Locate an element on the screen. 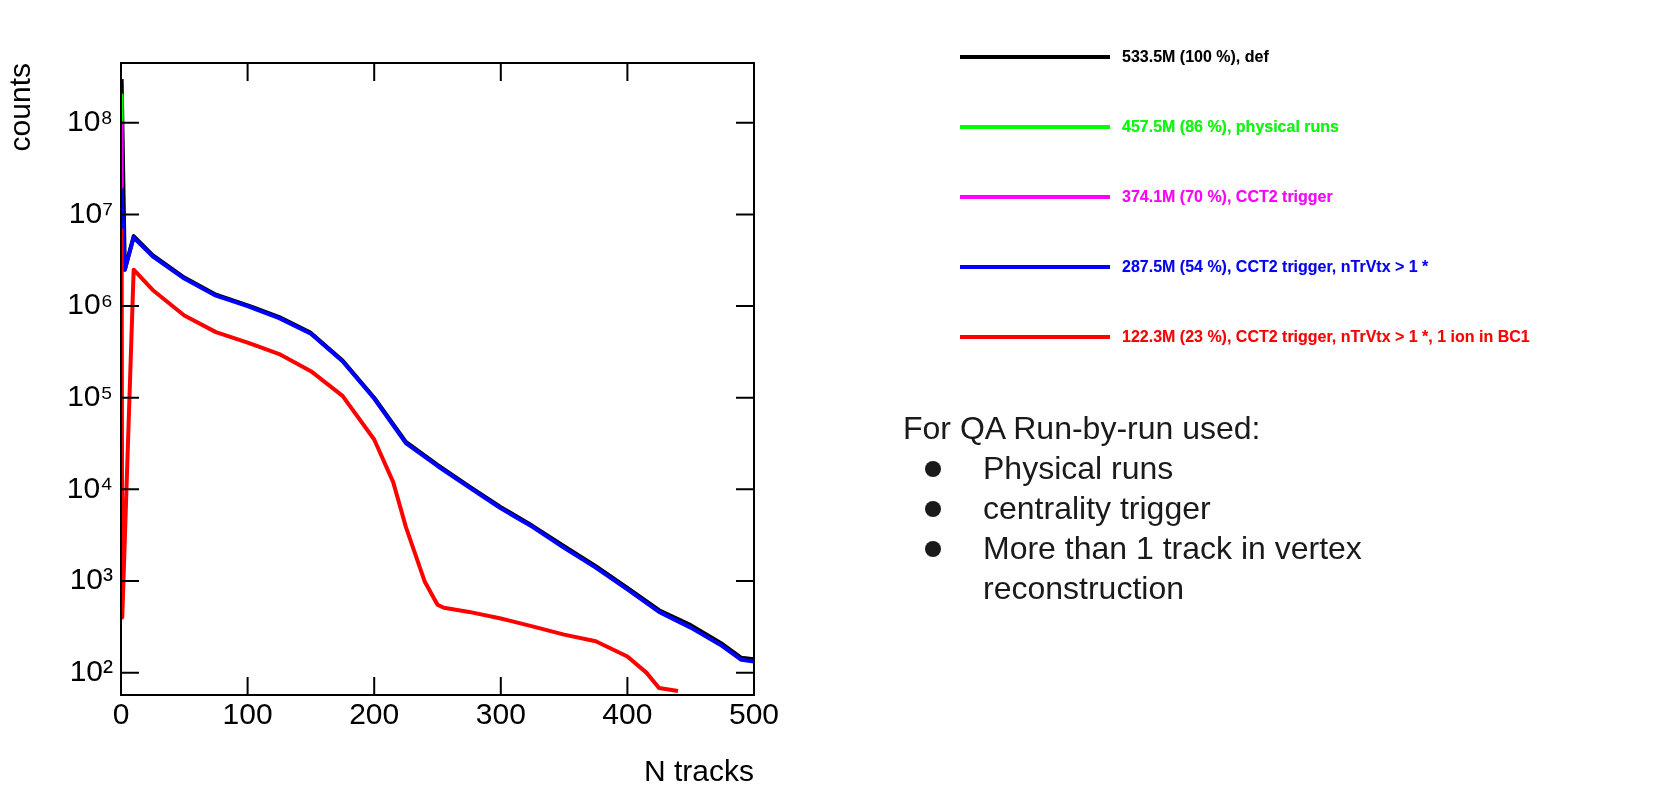  x-tick-label: 300 is located at coordinates (500, 714).